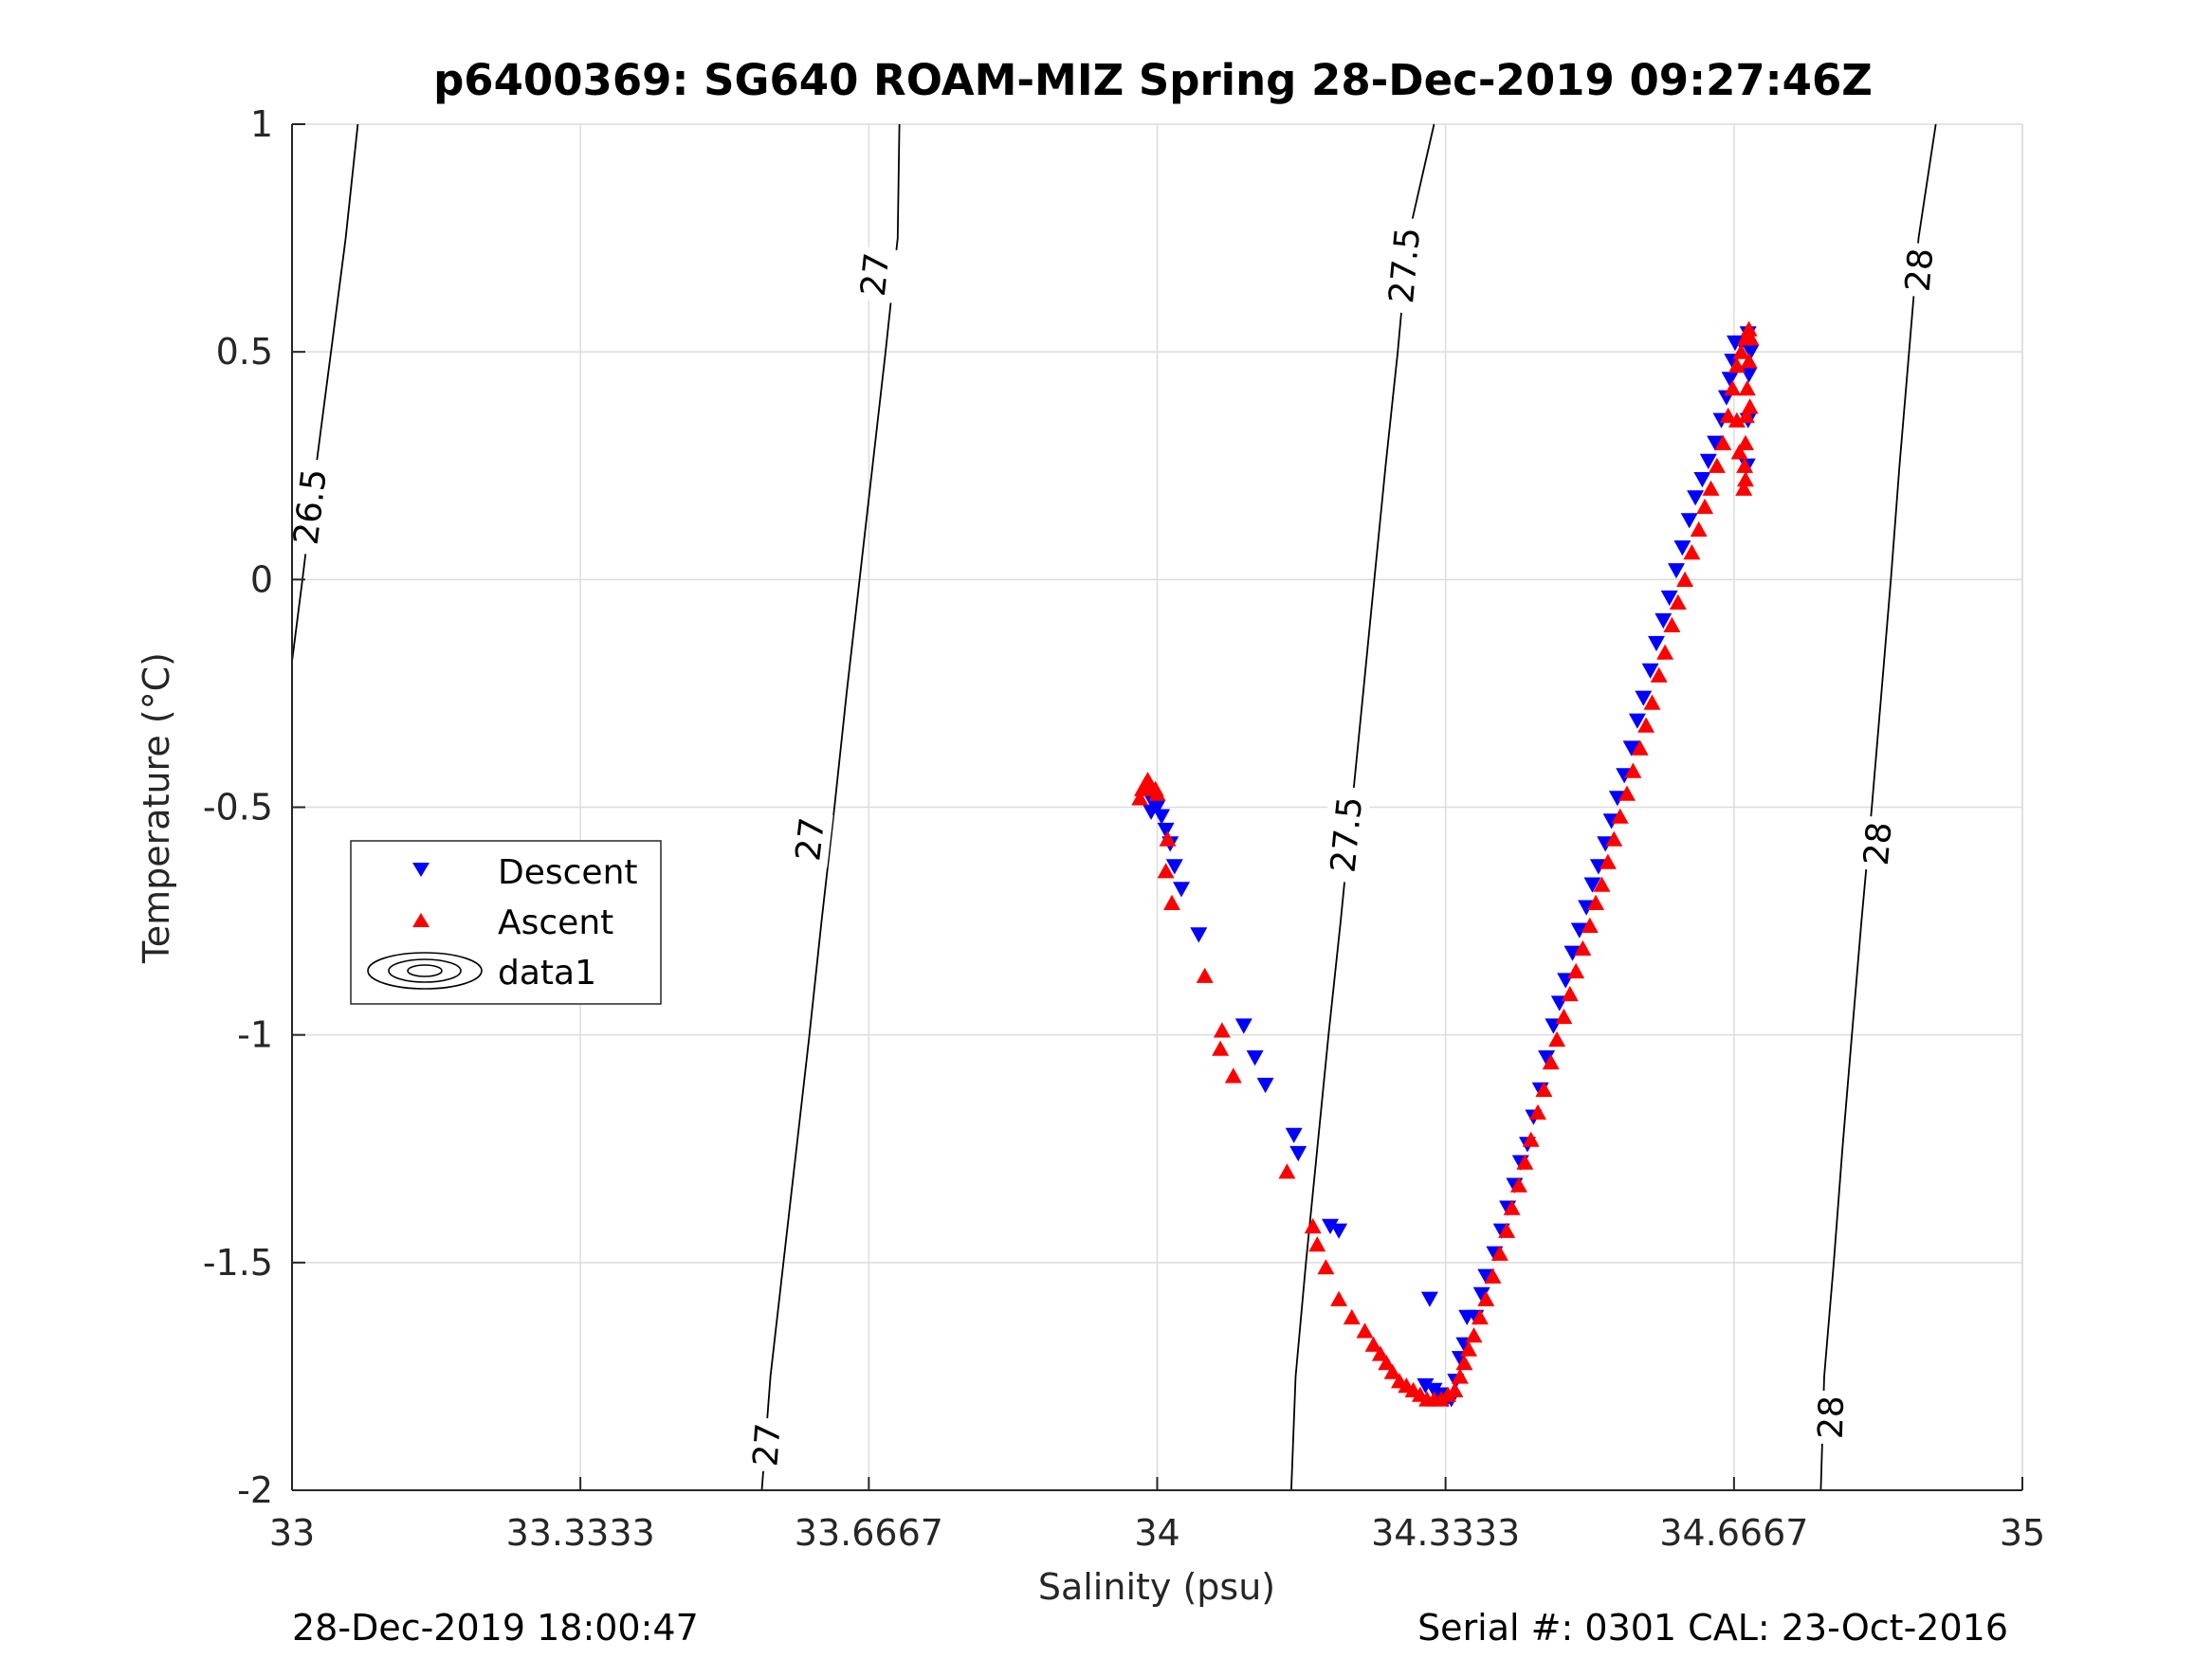 The image size is (2212, 1659). What do you see at coordinates (580, 1533) in the screenshot?
I see `x-tick-label: 33.3333` at bounding box center [580, 1533].